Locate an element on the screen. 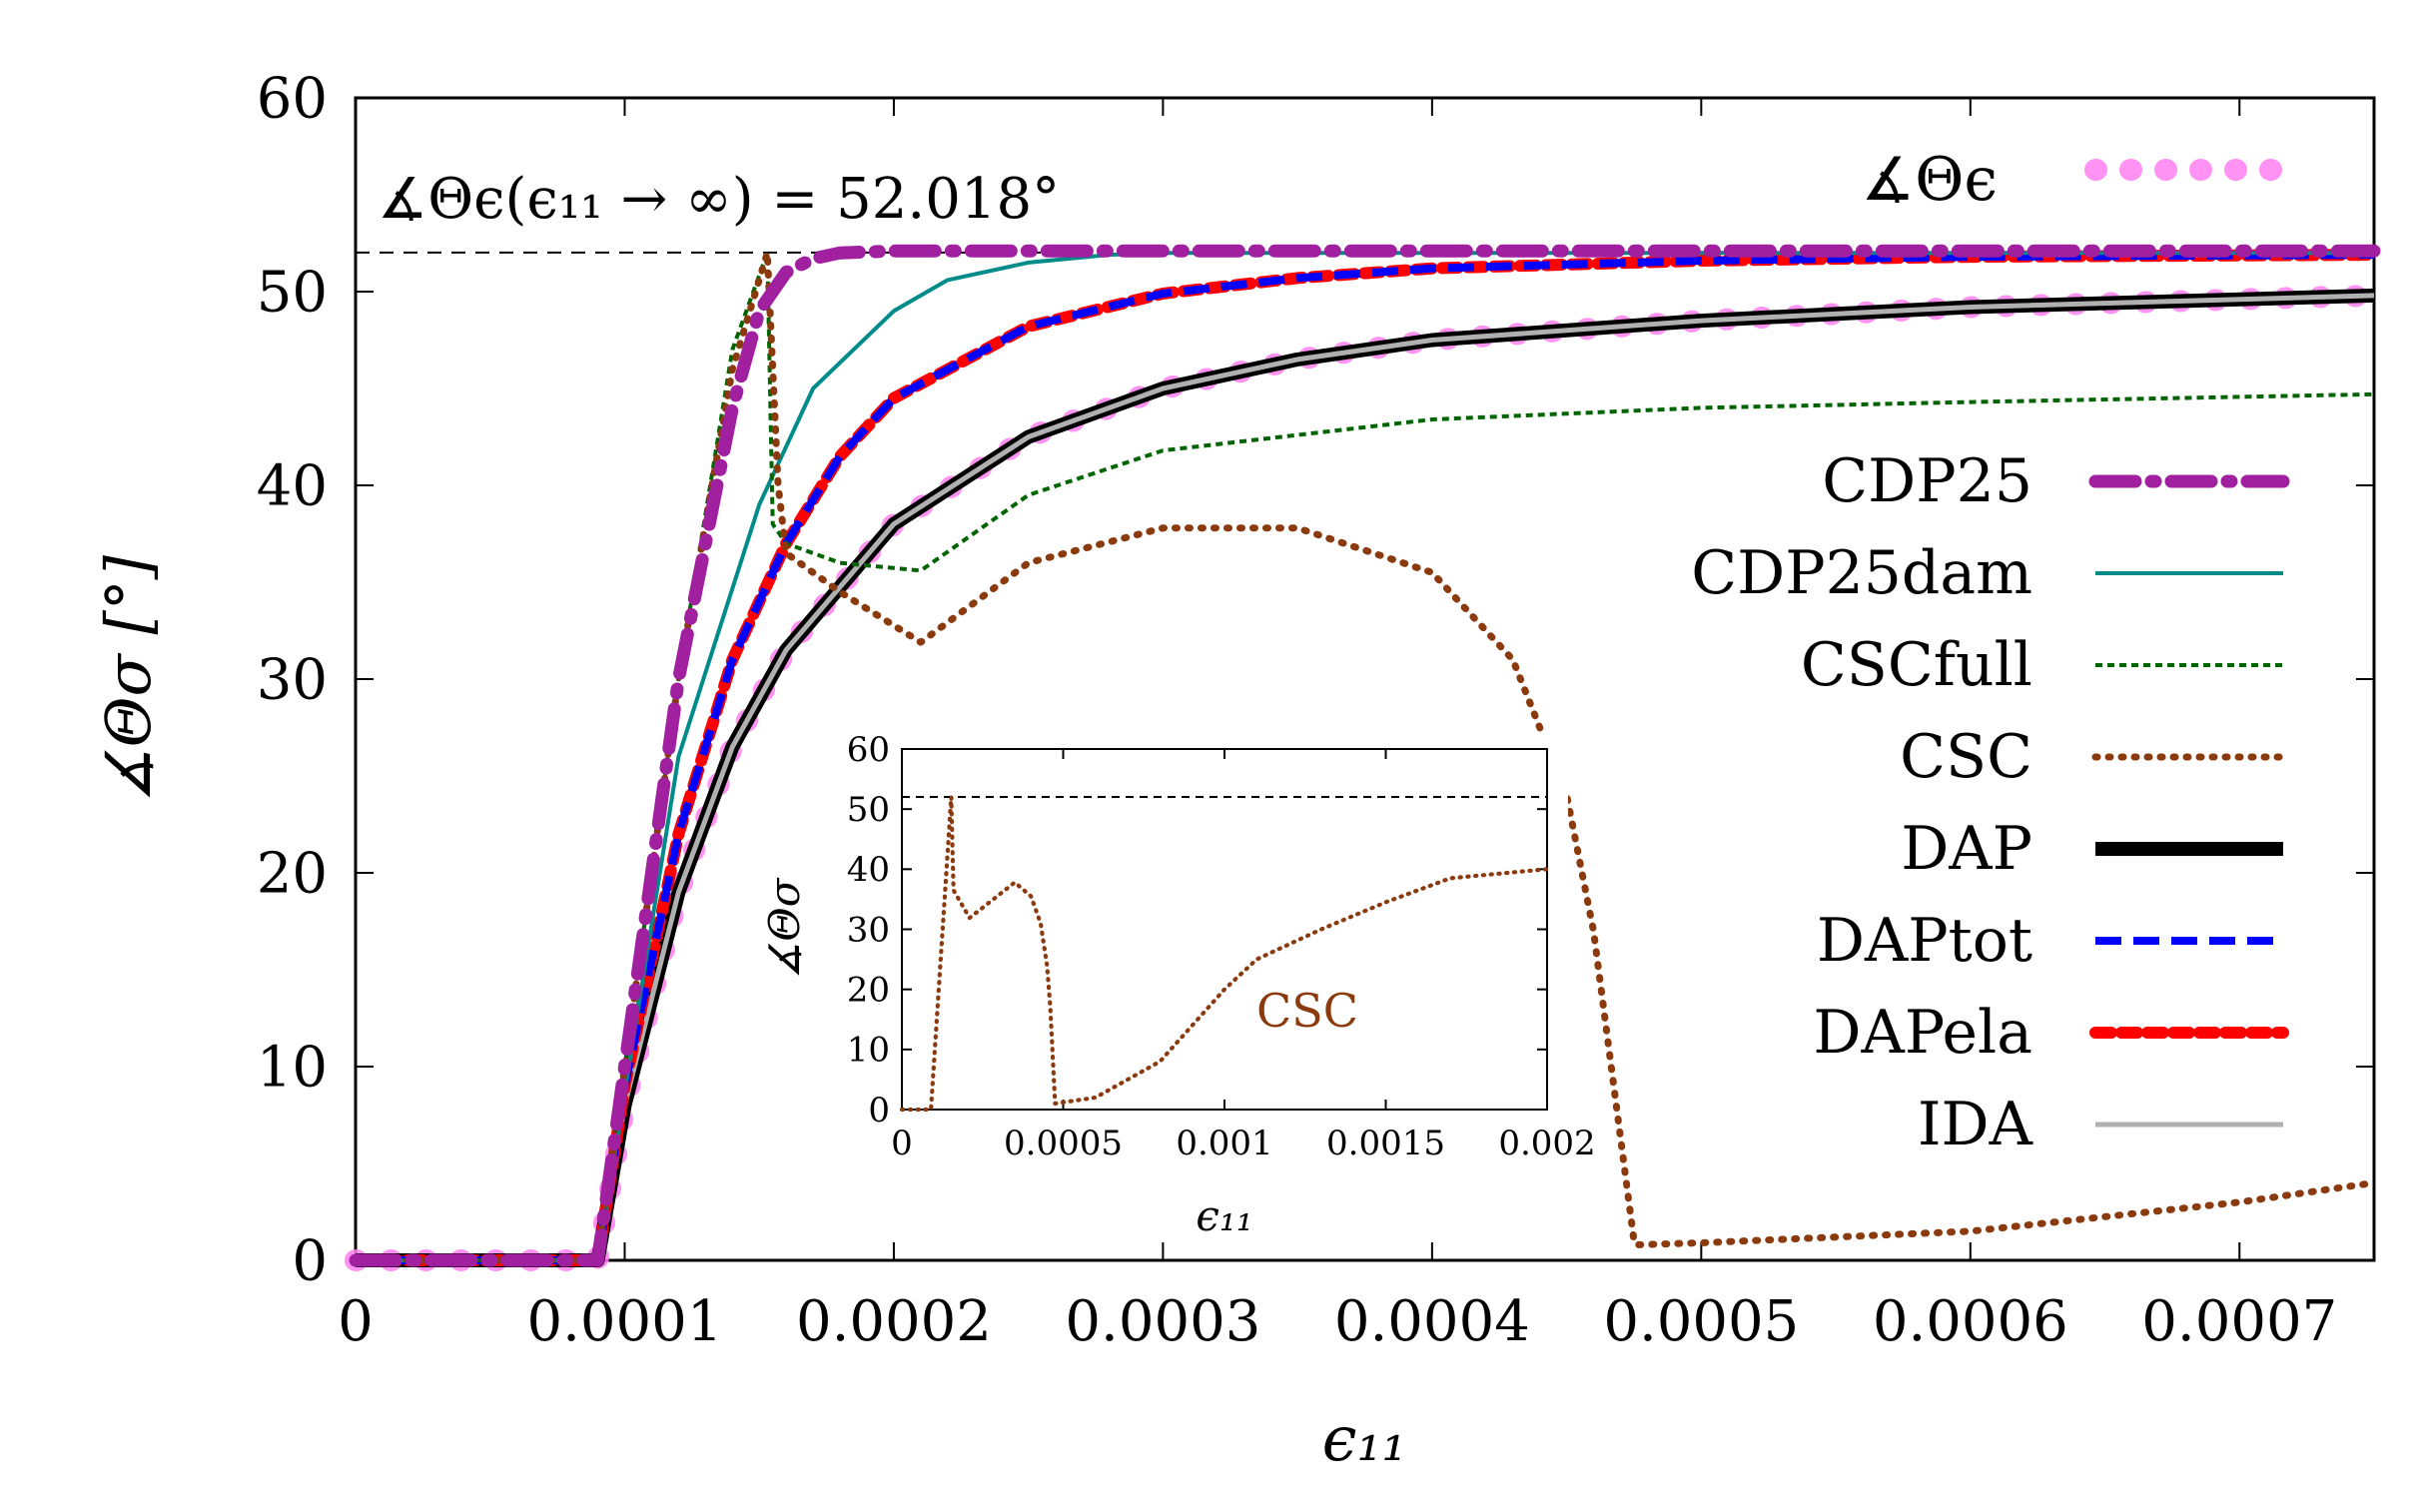 Image resolution: width=2422 pixels, height=1512 pixels. legend-label: DAP is located at coordinates (1967, 849).